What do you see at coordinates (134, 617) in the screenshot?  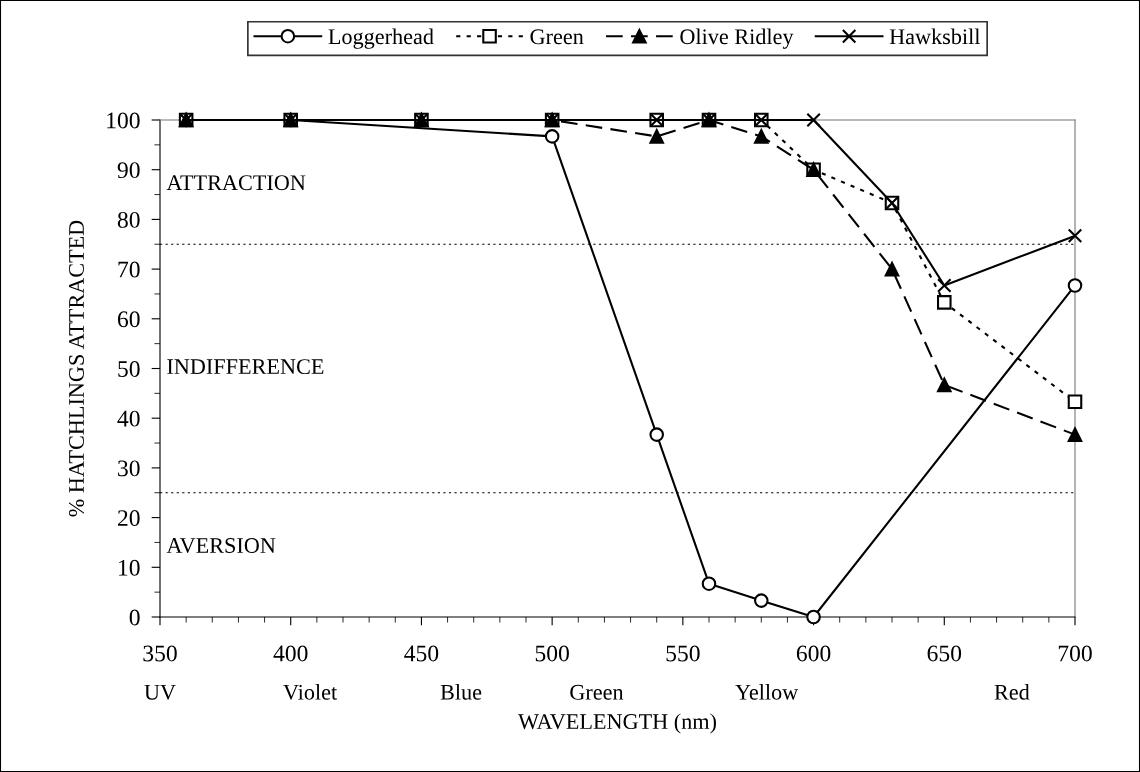 I see `y-tick-label: 0` at bounding box center [134, 617].